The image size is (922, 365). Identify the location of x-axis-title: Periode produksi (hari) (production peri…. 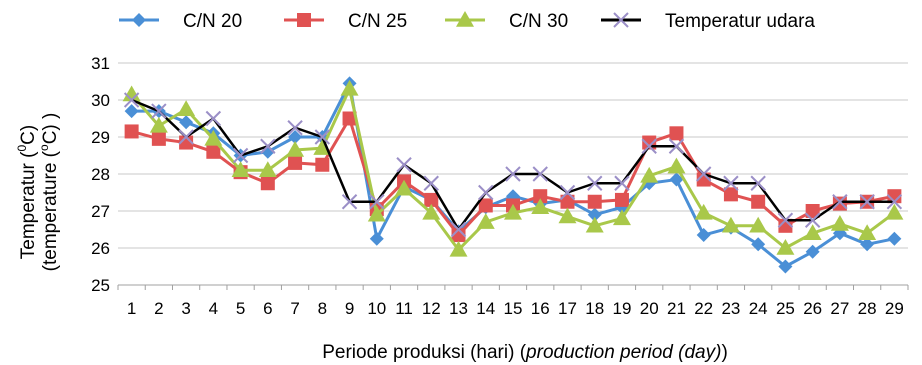
(525, 352).